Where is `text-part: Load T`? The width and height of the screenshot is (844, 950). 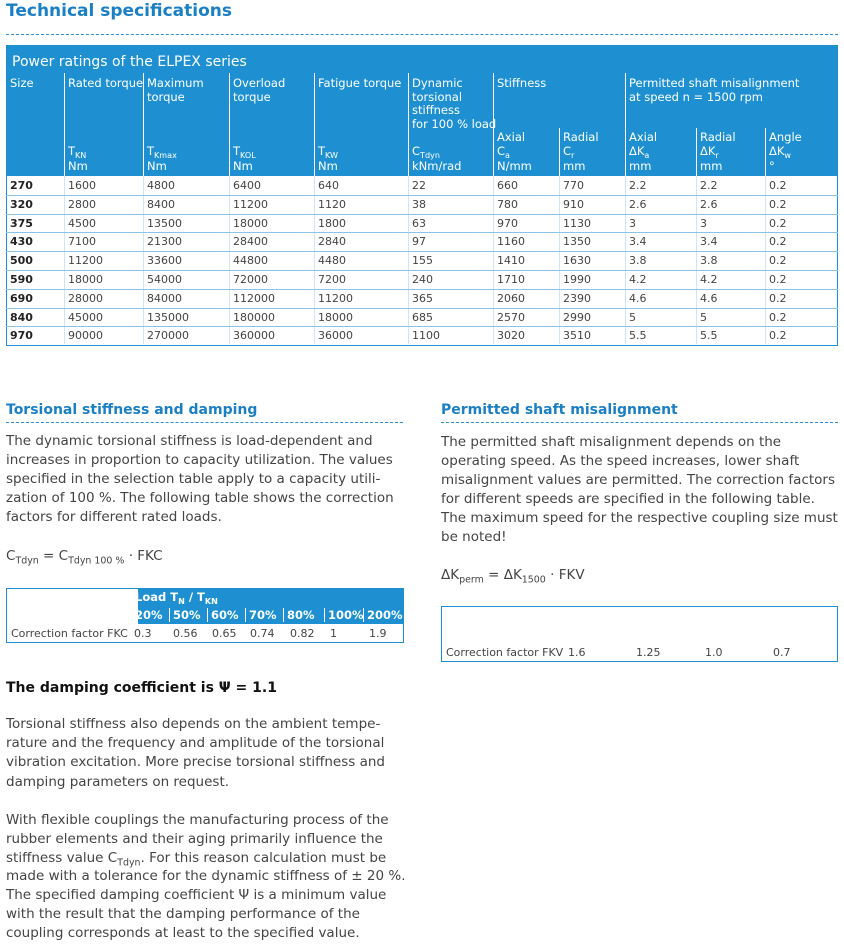 text-part: Load T is located at coordinates (157, 597).